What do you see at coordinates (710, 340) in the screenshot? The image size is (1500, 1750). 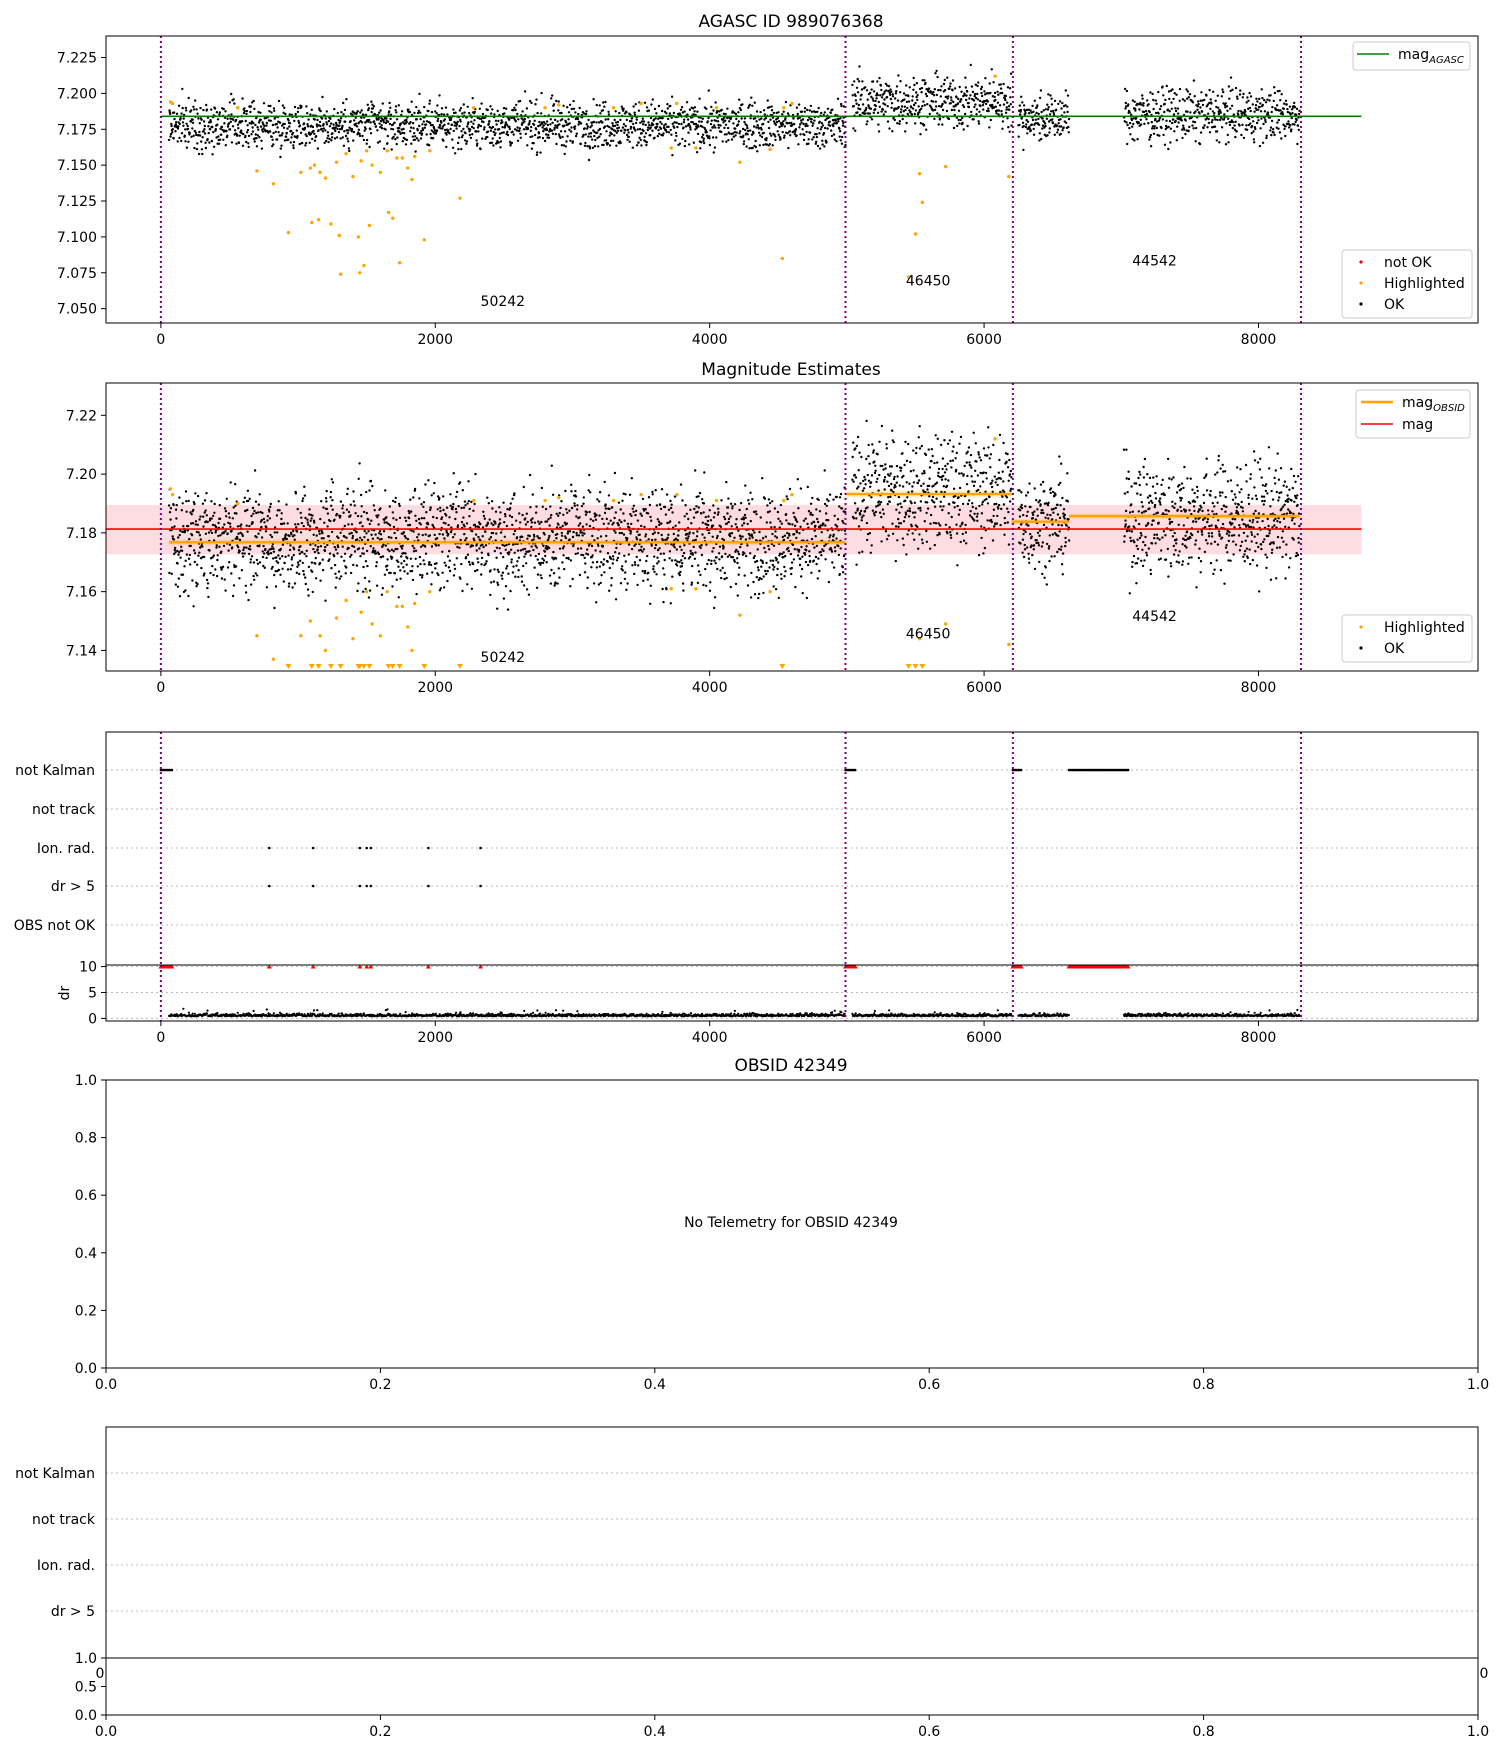 I see `x-tick-label: 4000` at bounding box center [710, 340].